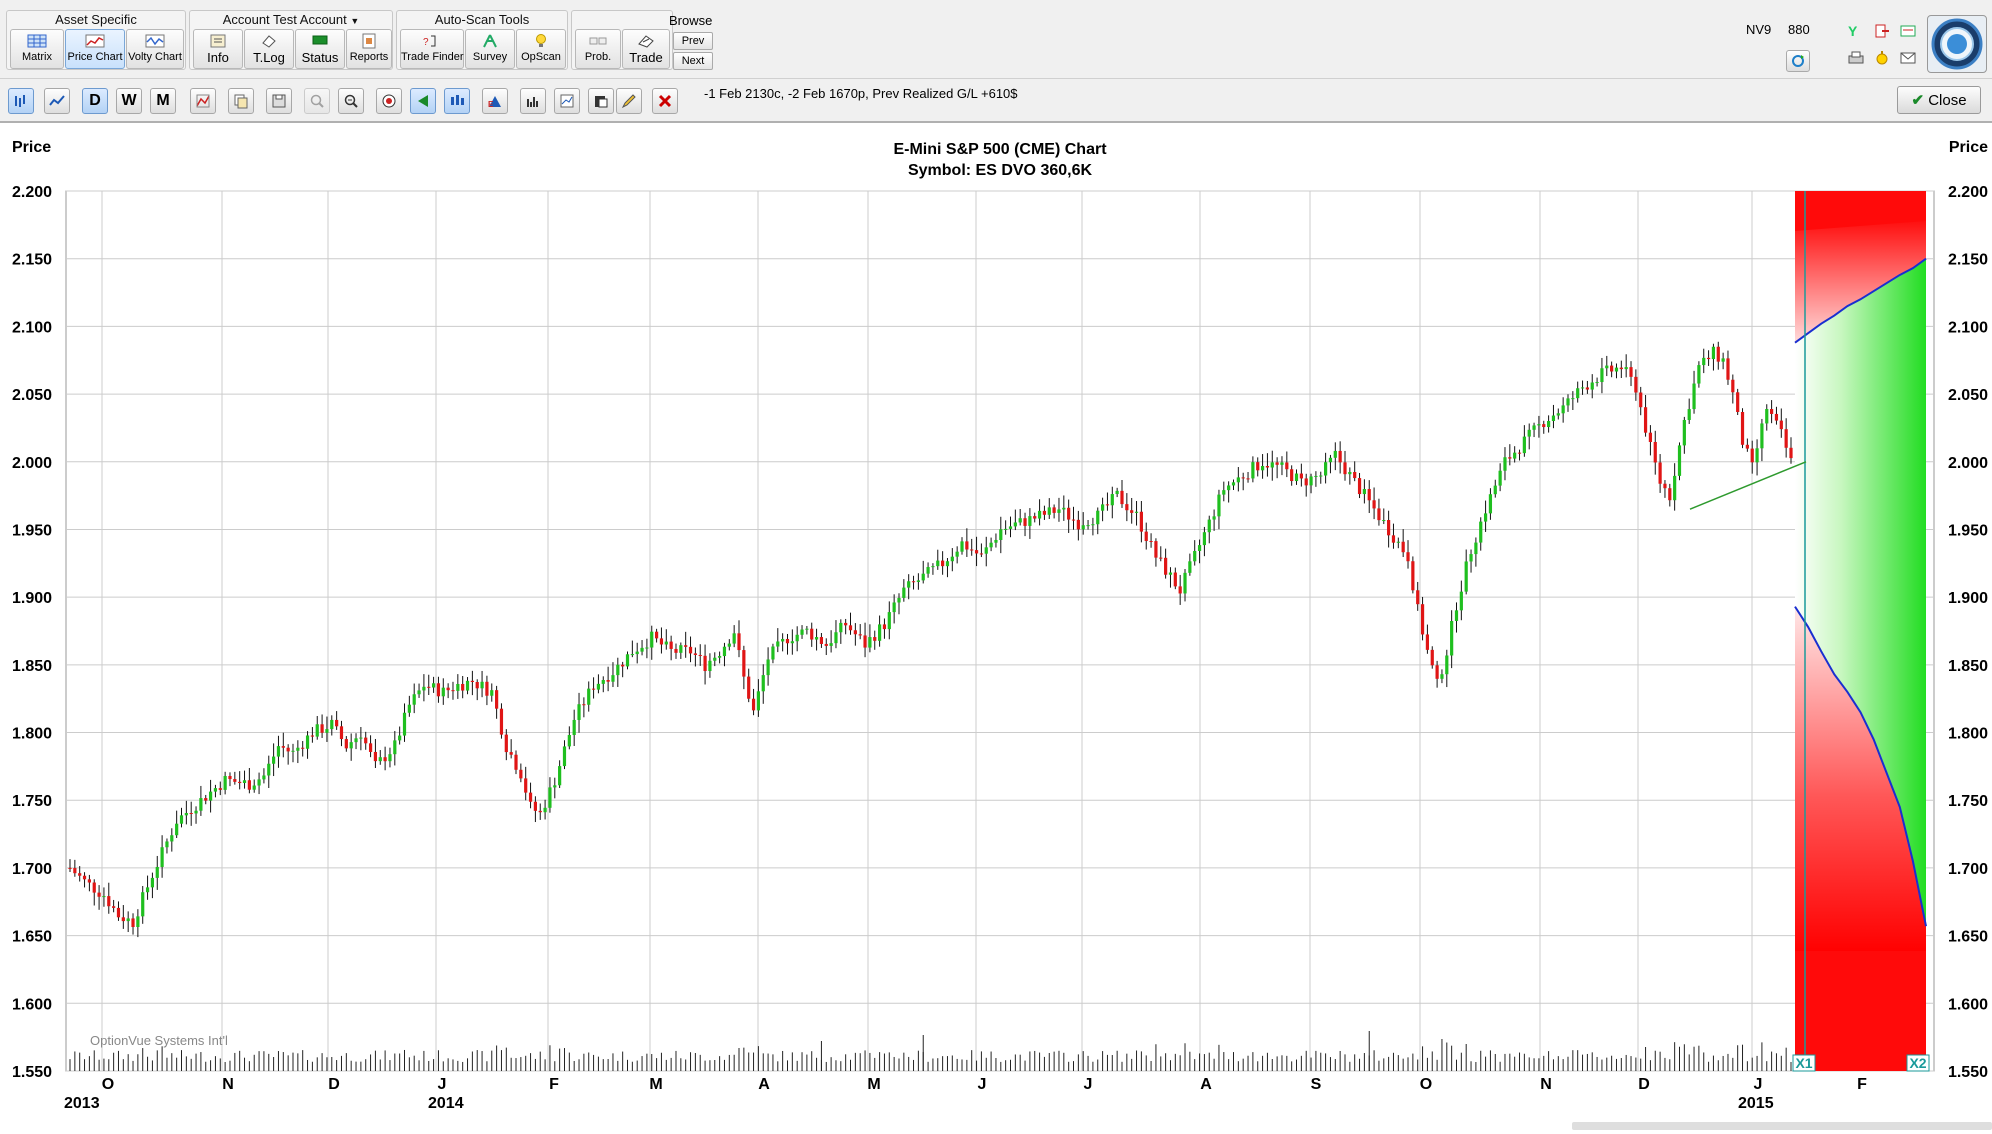 The height and width of the screenshot is (1134, 1992). What do you see at coordinates (351, 101) in the screenshot?
I see `zoom-out-icon` at bounding box center [351, 101].